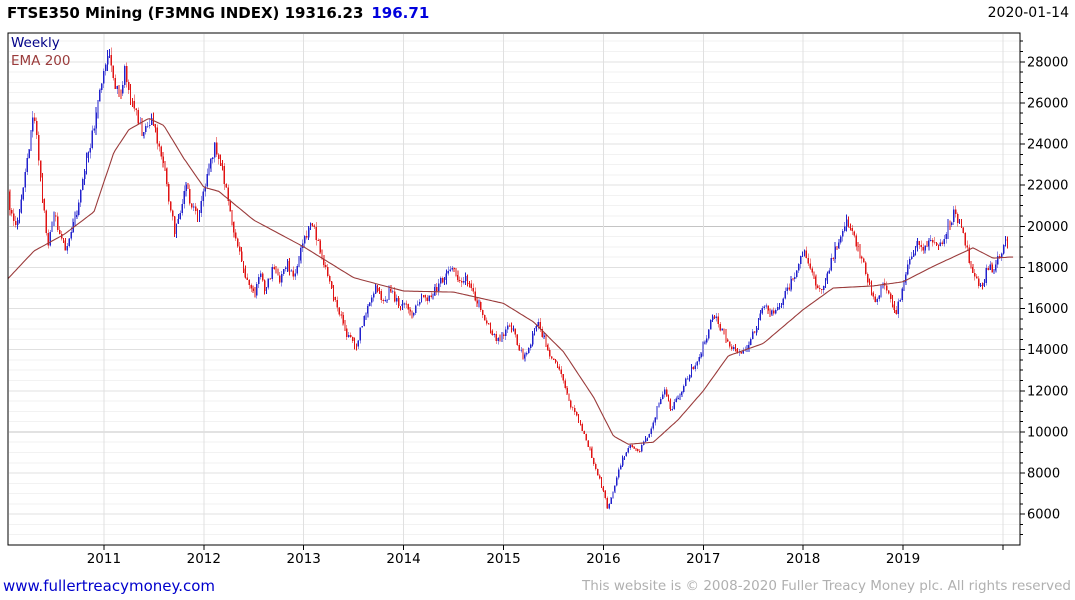 Image resolution: width=1075 pixels, height=600 pixels. Describe the element at coordinates (503, 559) in the screenshot. I see `x-axis-label: 2015` at that location.